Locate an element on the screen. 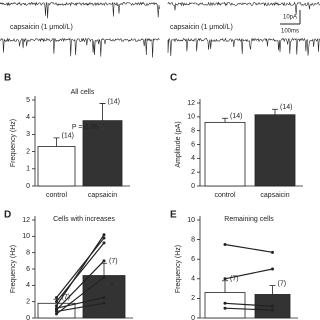  panel-letter: C is located at coordinates (173, 78).